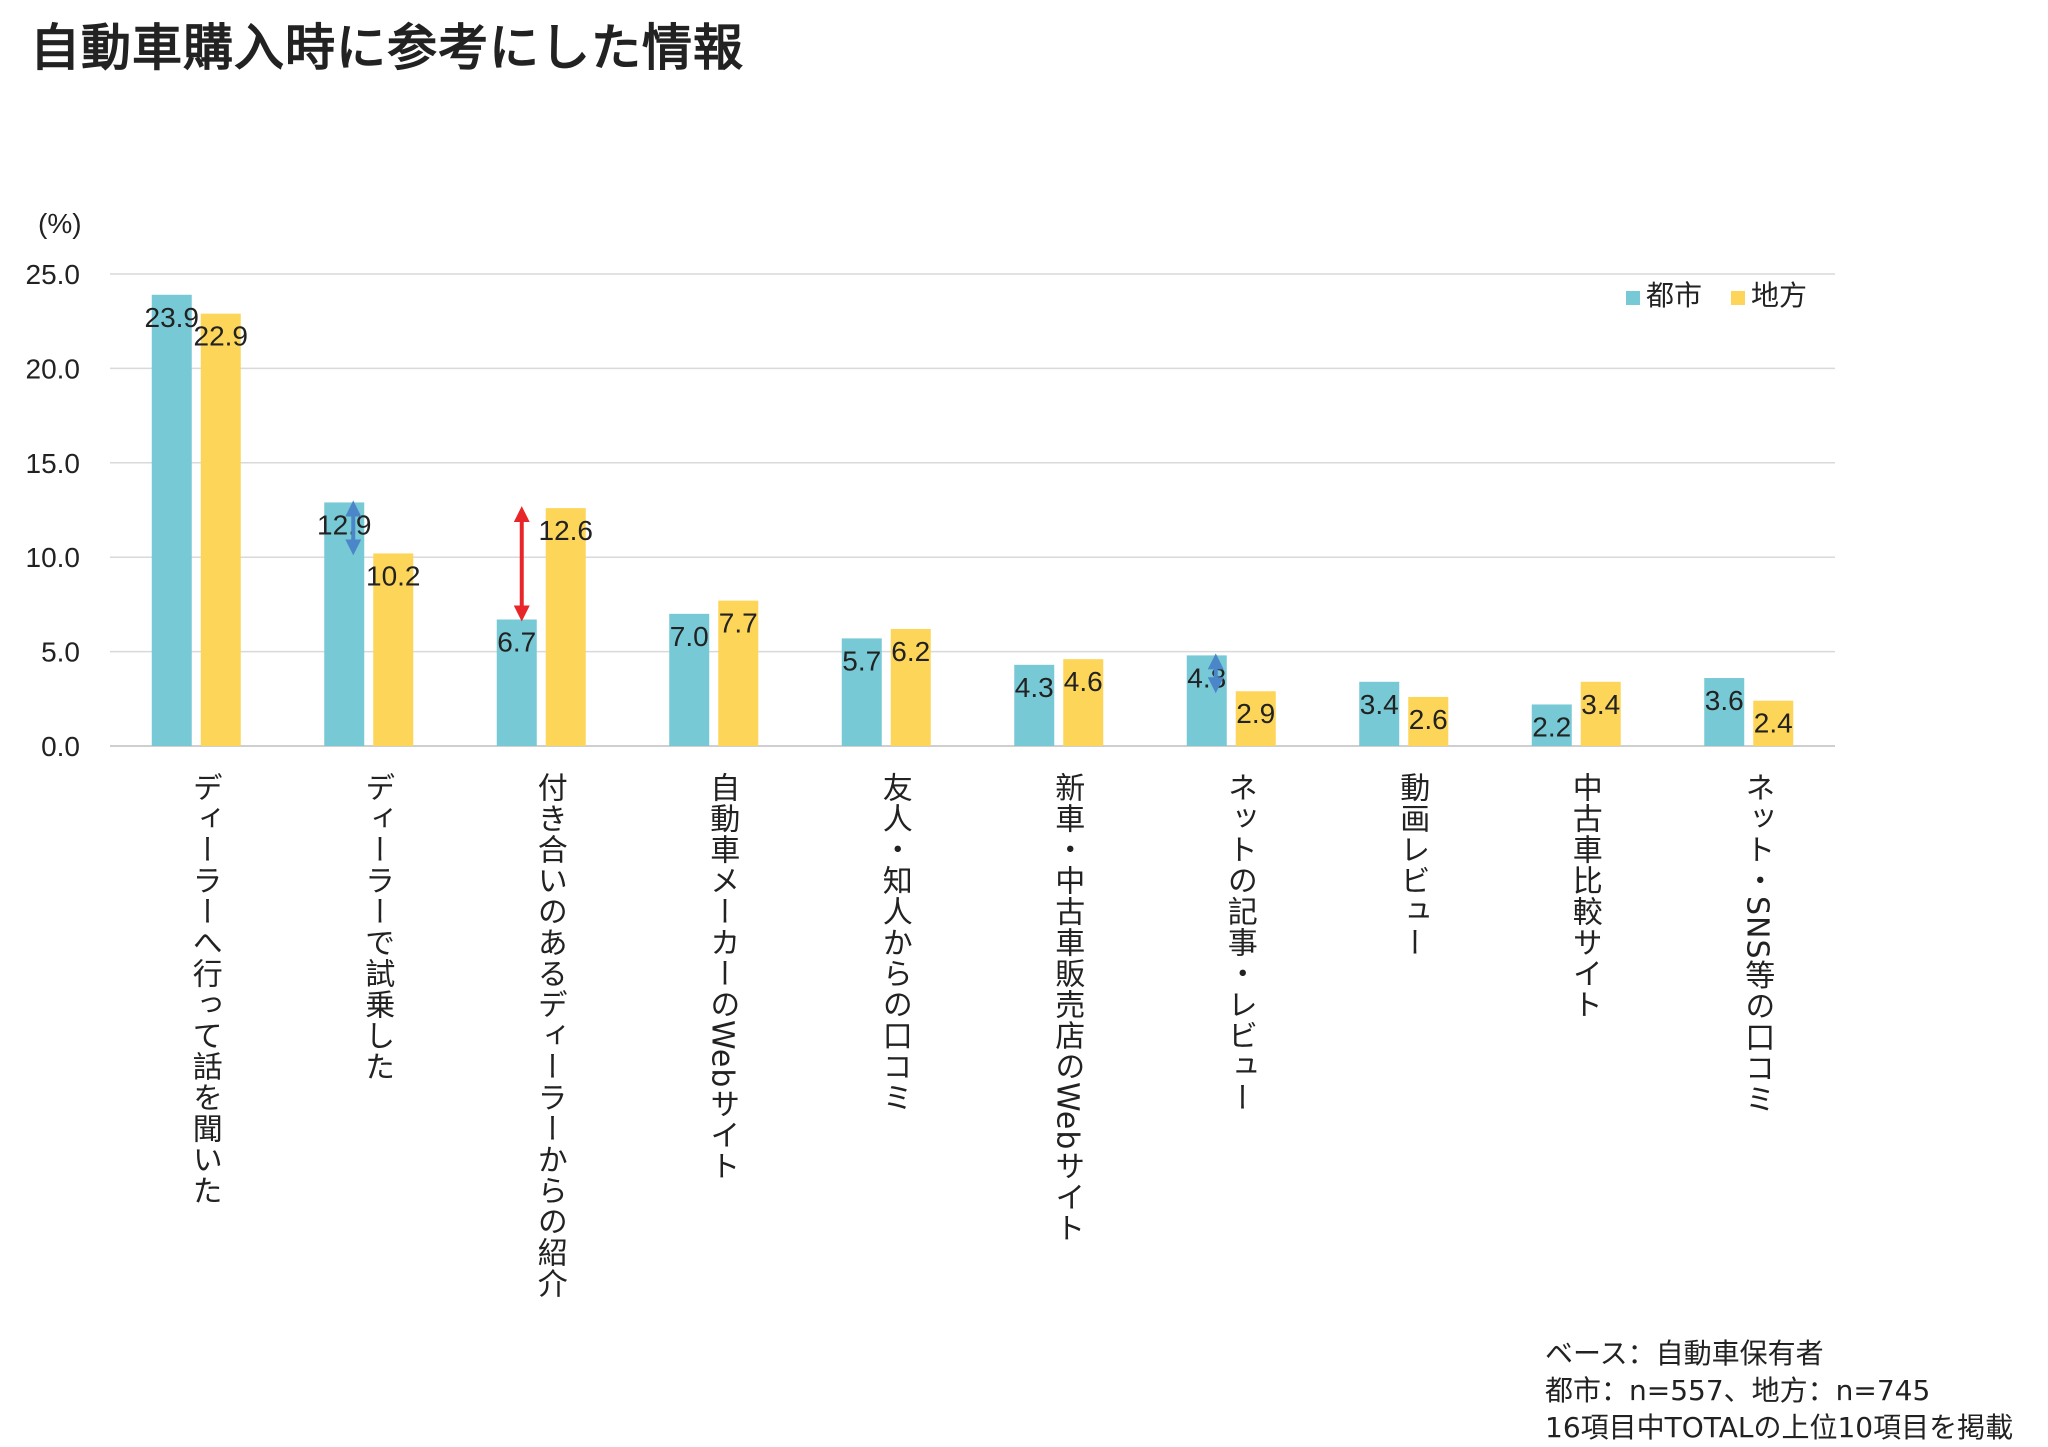 This screenshot has width=2048, height=1447. What do you see at coordinates (1779, 1427) in the screenshot?
I see `footnote-scope: 16項目中TOTALの上位10項目を掲載` at bounding box center [1779, 1427].